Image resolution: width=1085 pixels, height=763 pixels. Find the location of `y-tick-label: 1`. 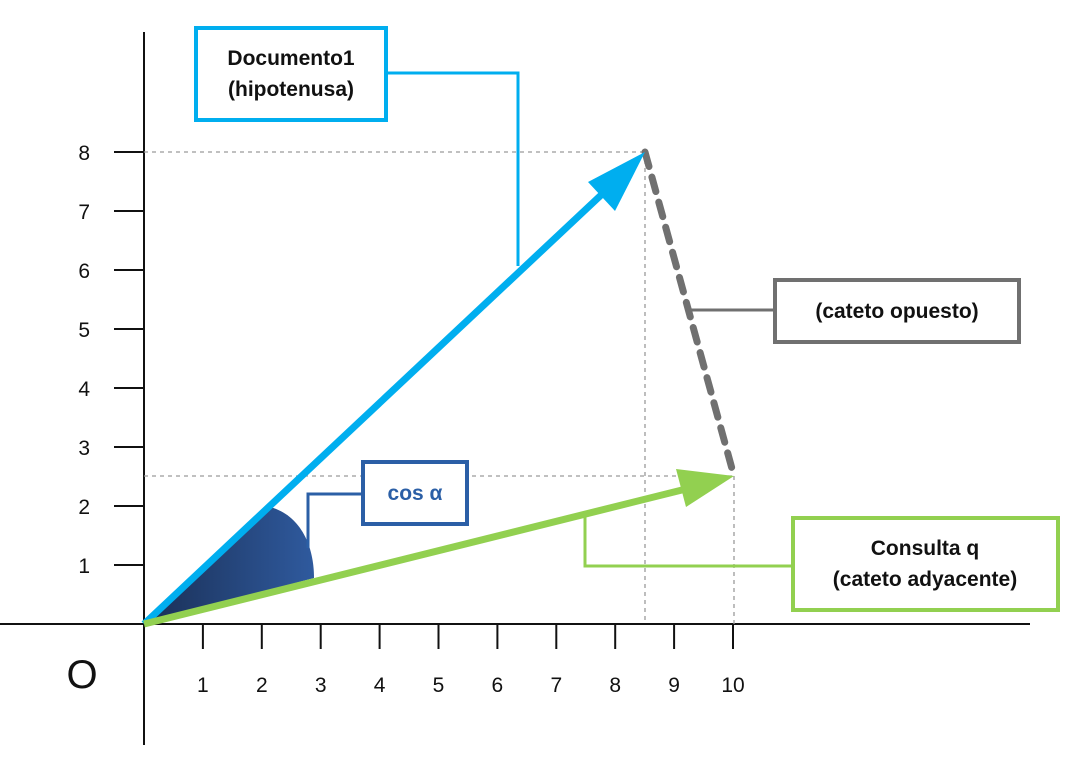

y-tick-label: 1 is located at coordinates (84, 566).